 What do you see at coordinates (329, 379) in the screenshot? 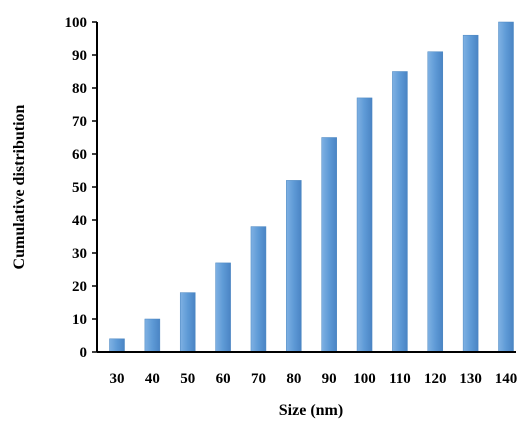
I see `x-tick-label: 90` at bounding box center [329, 379].